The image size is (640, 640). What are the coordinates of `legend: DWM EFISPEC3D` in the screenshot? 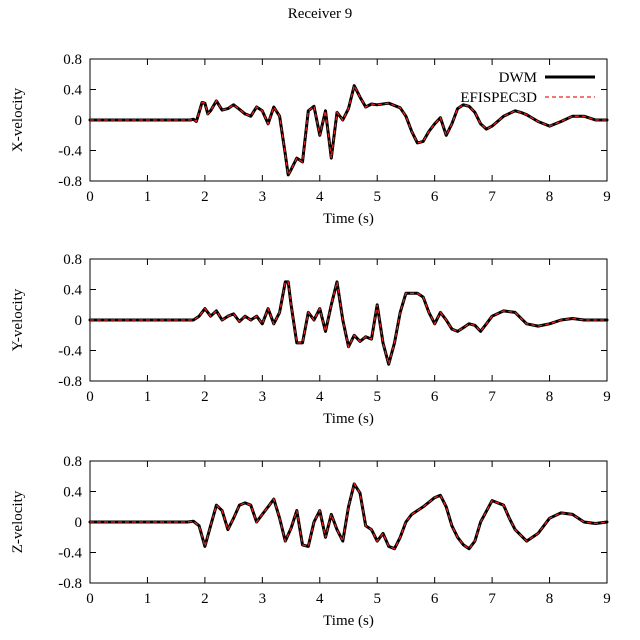 It's located at (527, 88).